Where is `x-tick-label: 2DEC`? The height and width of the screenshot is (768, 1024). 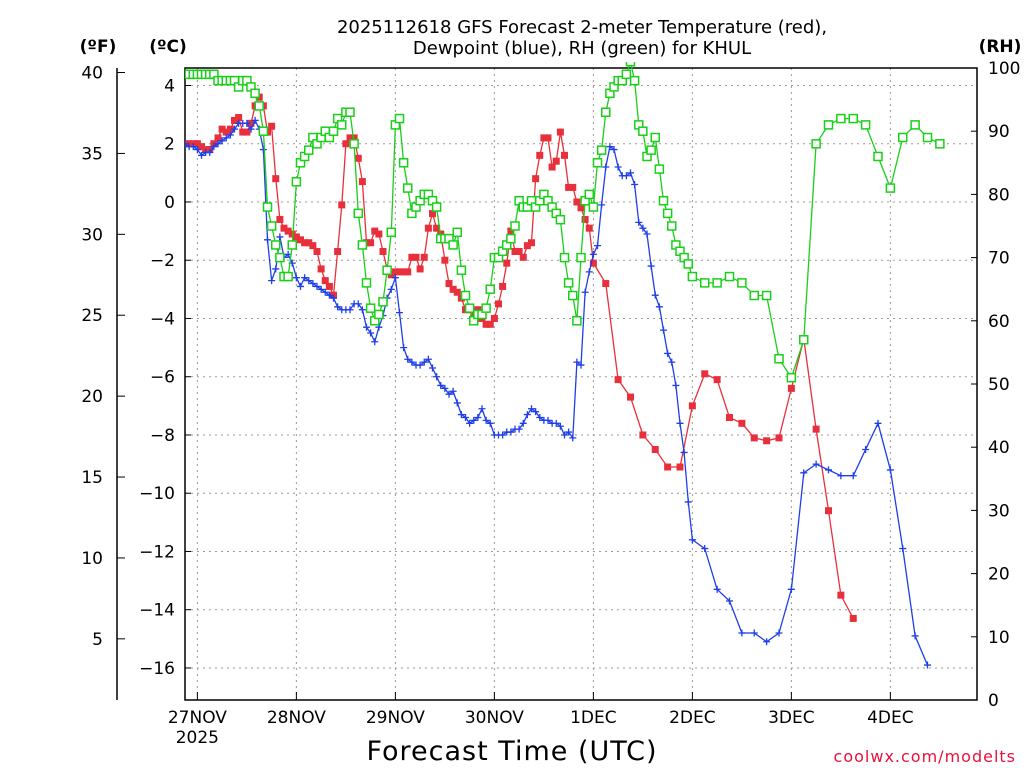
x-tick-label: 2DEC is located at coordinates (692, 718).